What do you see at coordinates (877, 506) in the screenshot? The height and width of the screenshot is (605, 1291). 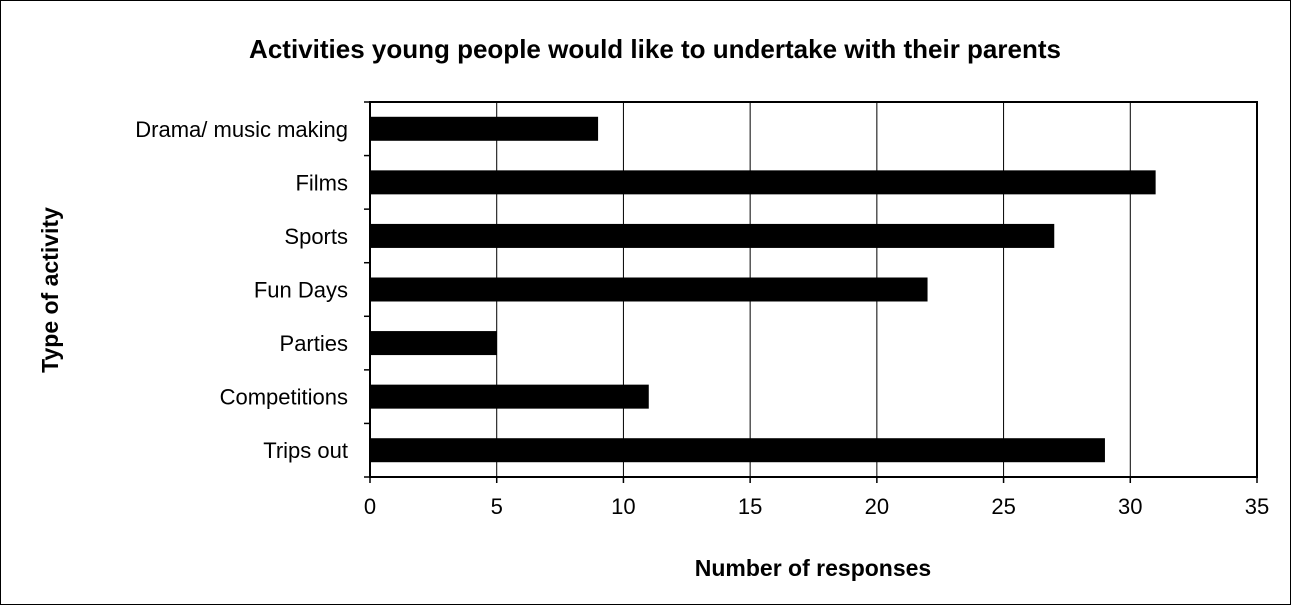 I see `x-tick-label: 20` at bounding box center [877, 506].